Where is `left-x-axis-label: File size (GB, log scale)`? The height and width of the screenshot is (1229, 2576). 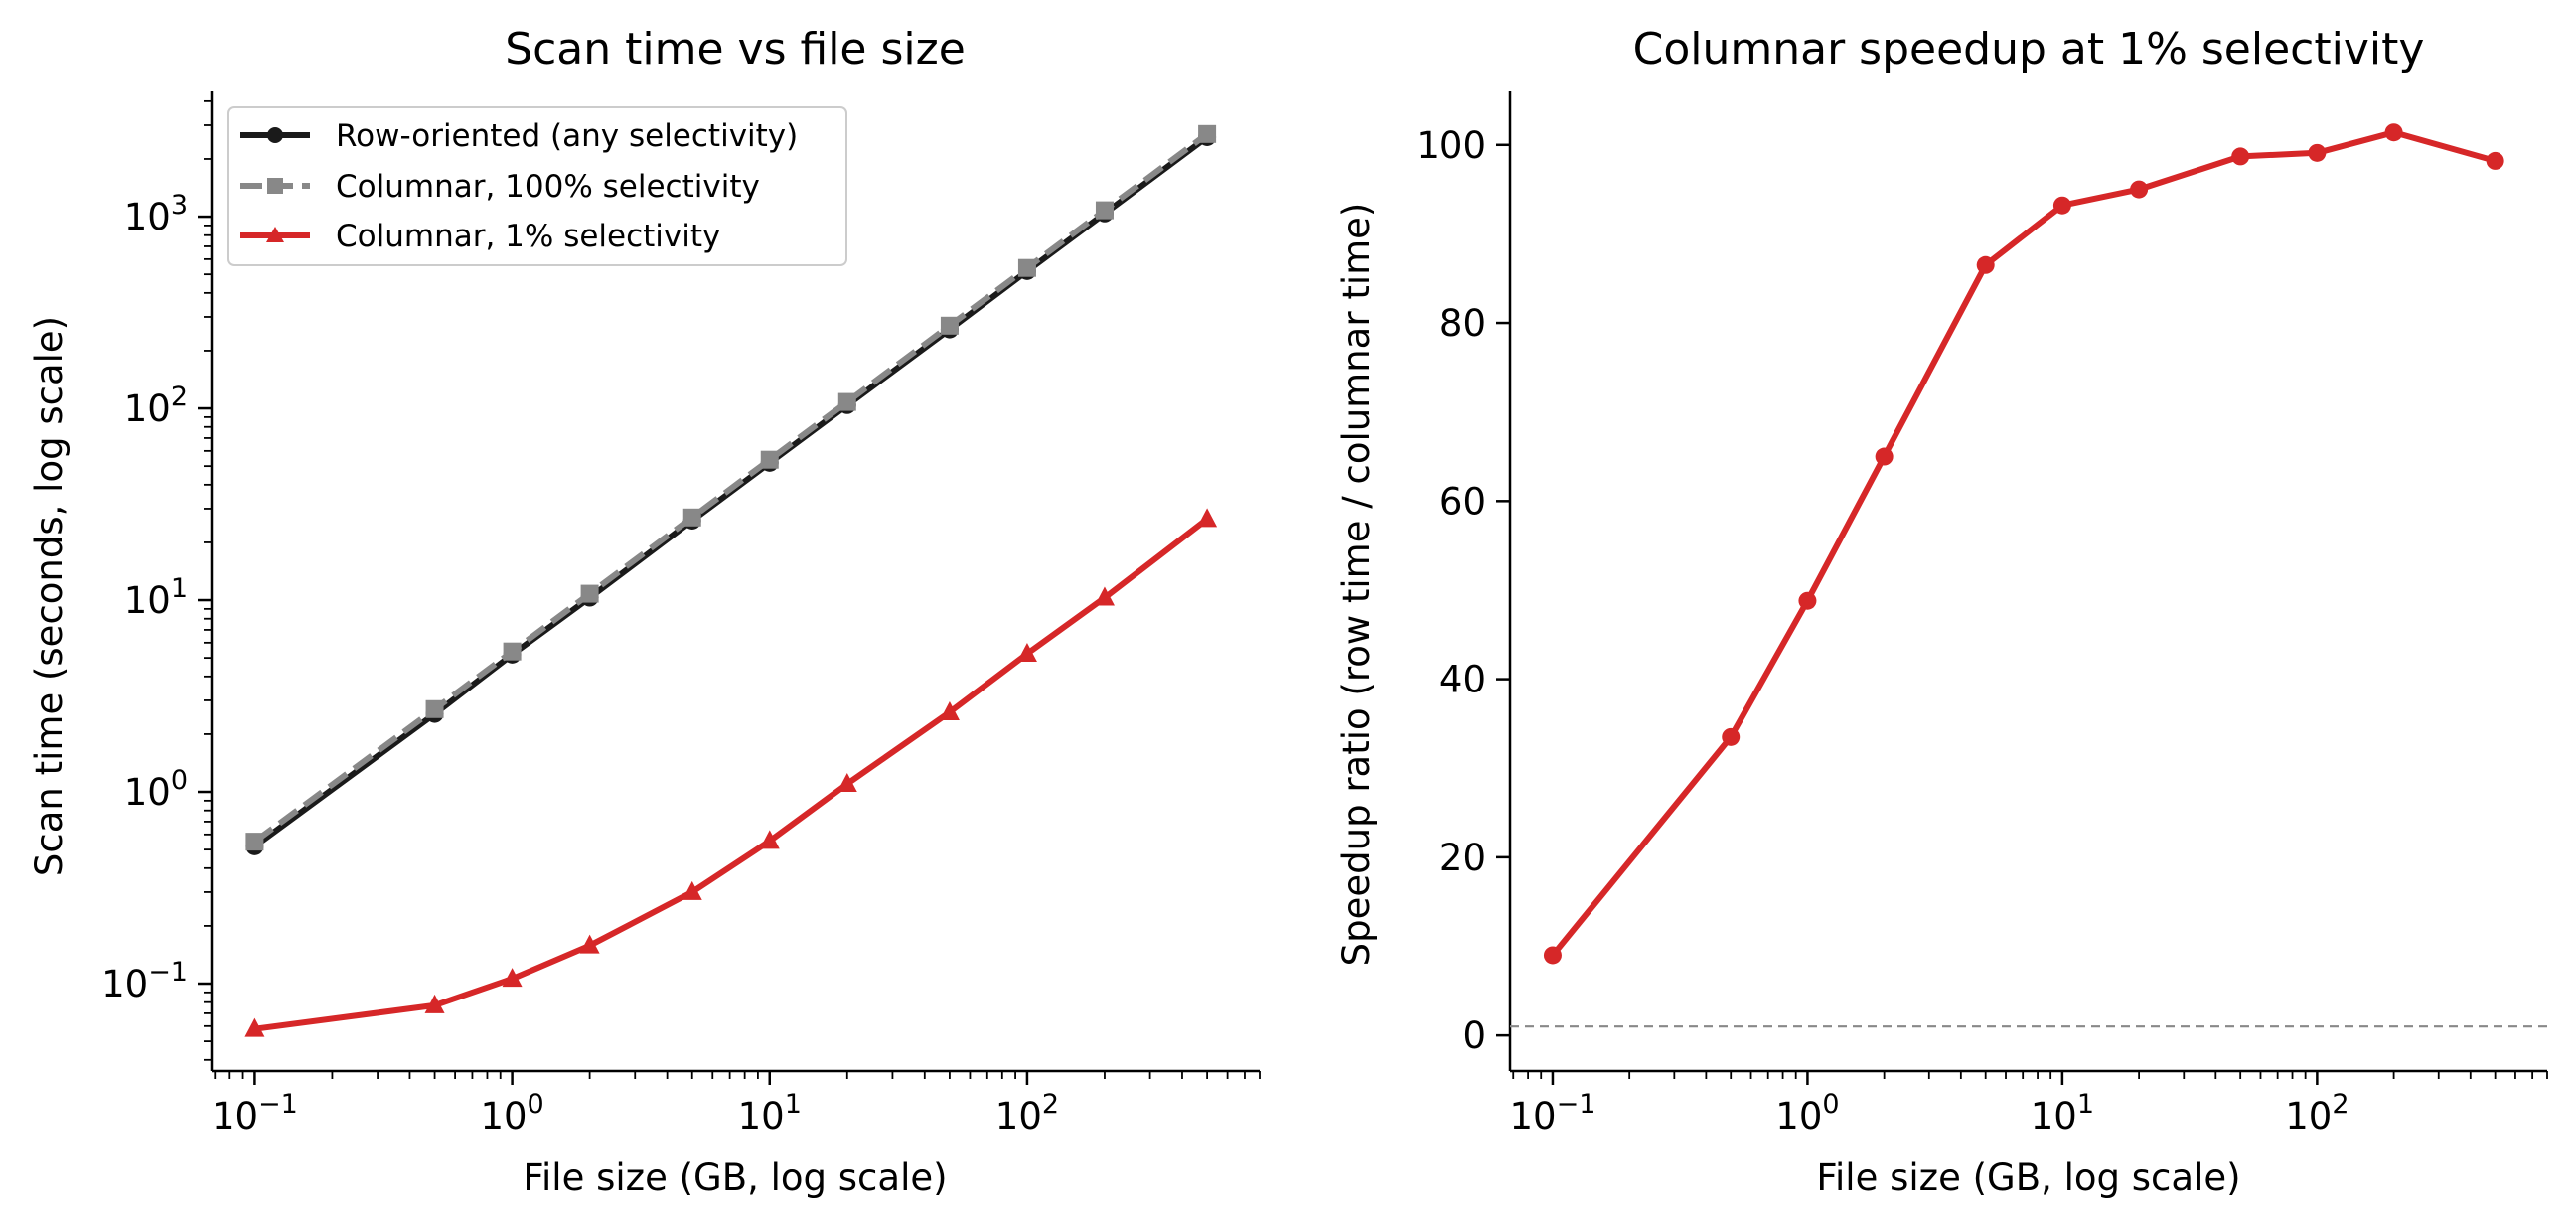
left-x-axis-label: File size (GB, log scale) is located at coordinates (735, 1177).